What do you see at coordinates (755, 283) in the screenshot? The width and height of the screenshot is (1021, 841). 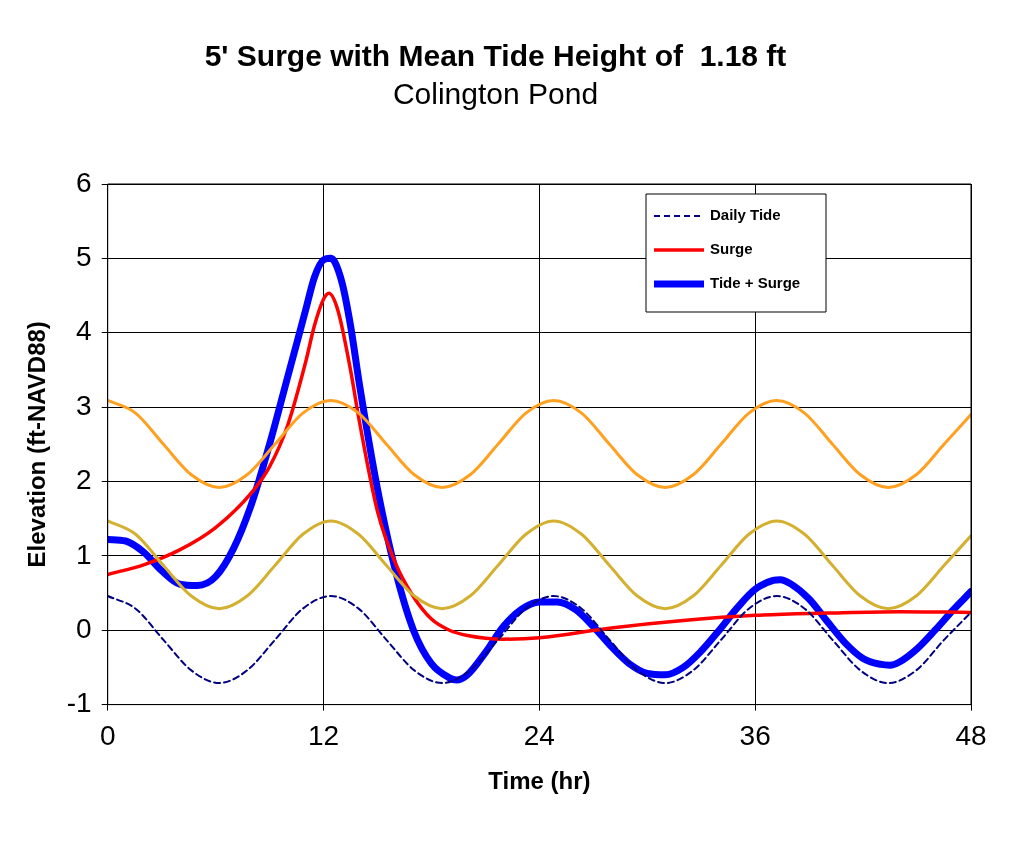 I see `legend-label: Tide + Surge` at bounding box center [755, 283].